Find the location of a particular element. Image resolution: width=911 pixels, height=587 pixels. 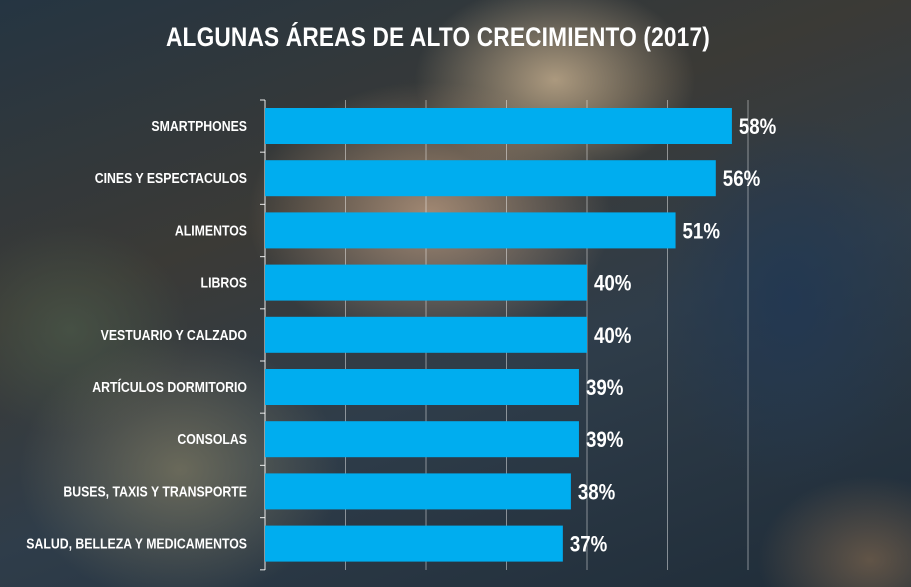

chart-title: ALGUNAS ÁREAS DE ALTO CRECIMIENTO (2017) is located at coordinates (438, 37).